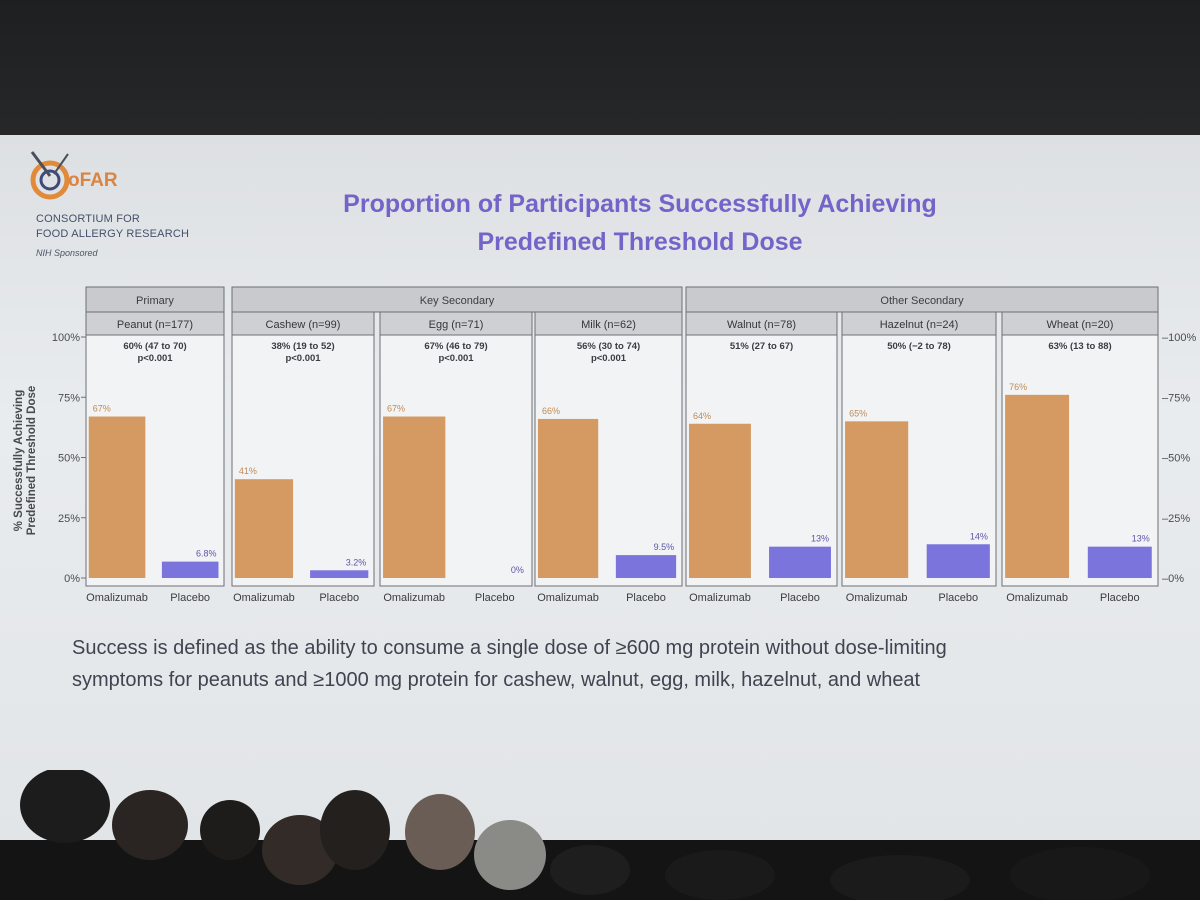  What do you see at coordinates (67, 253) in the screenshot?
I see `sponsor-text: NIH Sponsored` at bounding box center [67, 253].